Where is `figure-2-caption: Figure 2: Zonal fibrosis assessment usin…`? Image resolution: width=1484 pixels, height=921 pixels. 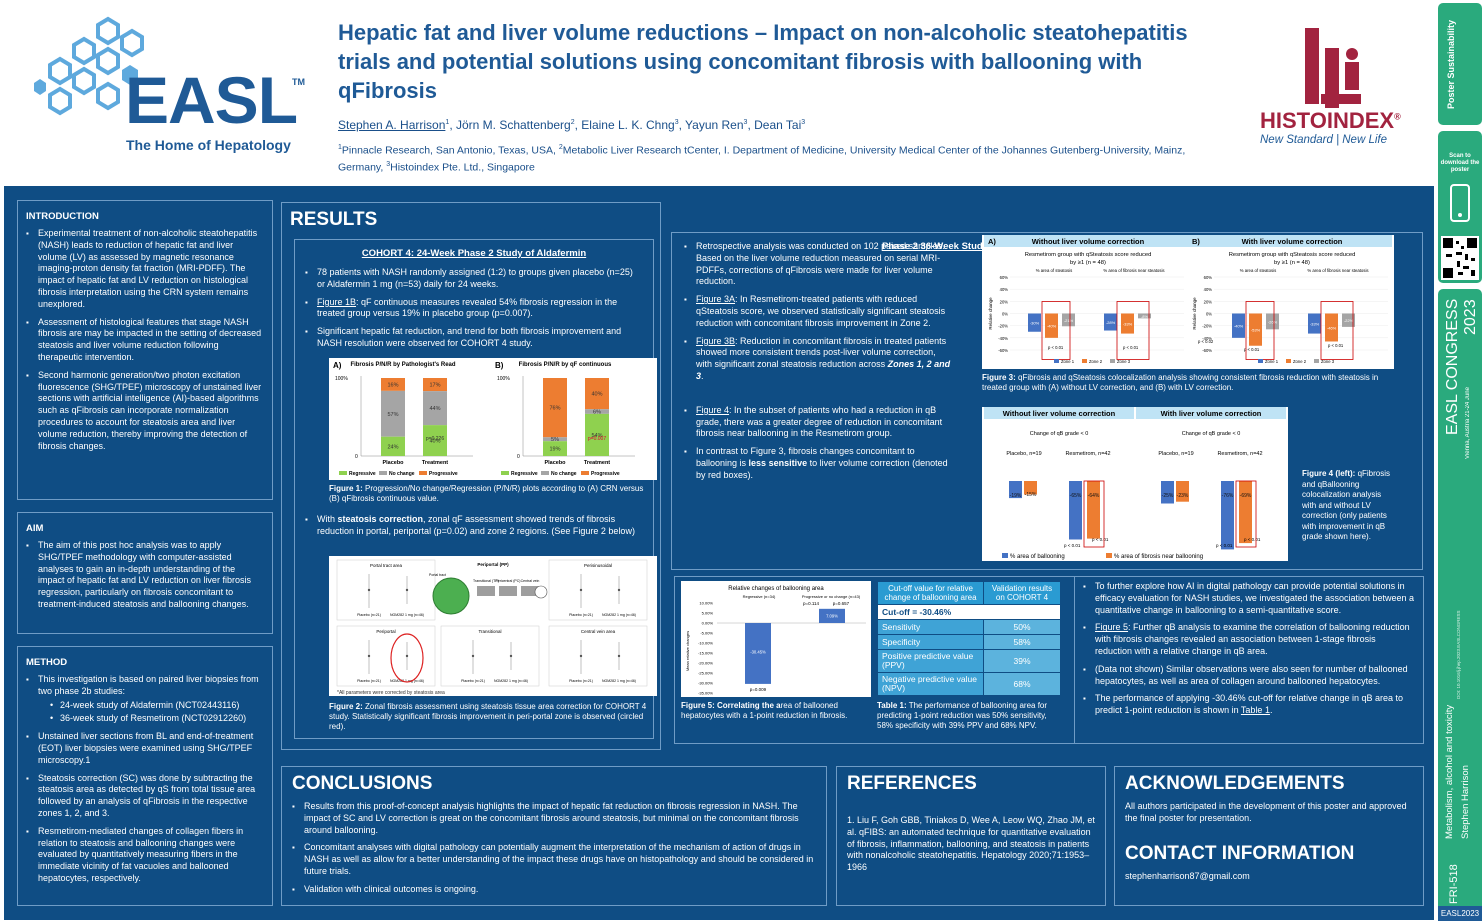 figure-2-caption: Figure 2: Zonal fibrosis assessment usin… is located at coordinates (488, 716).